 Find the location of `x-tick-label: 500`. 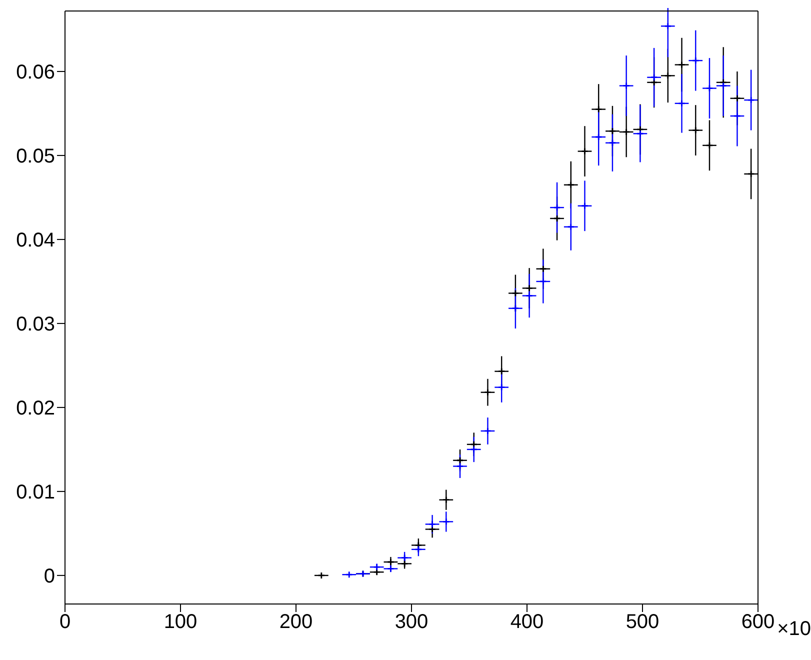

x-tick-label: 500 is located at coordinates (643, 622).